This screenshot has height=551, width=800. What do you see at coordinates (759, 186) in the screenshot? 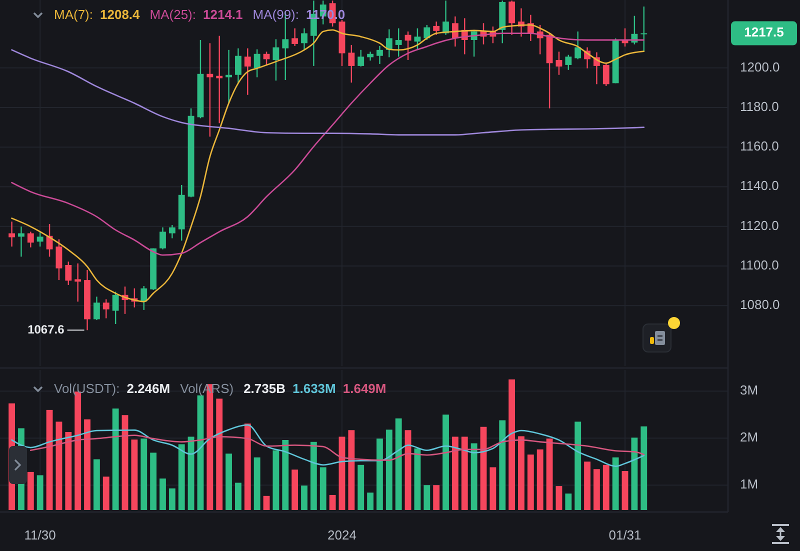
I see `y-tick-label: 1140.0` at bounding box center [759, 186].